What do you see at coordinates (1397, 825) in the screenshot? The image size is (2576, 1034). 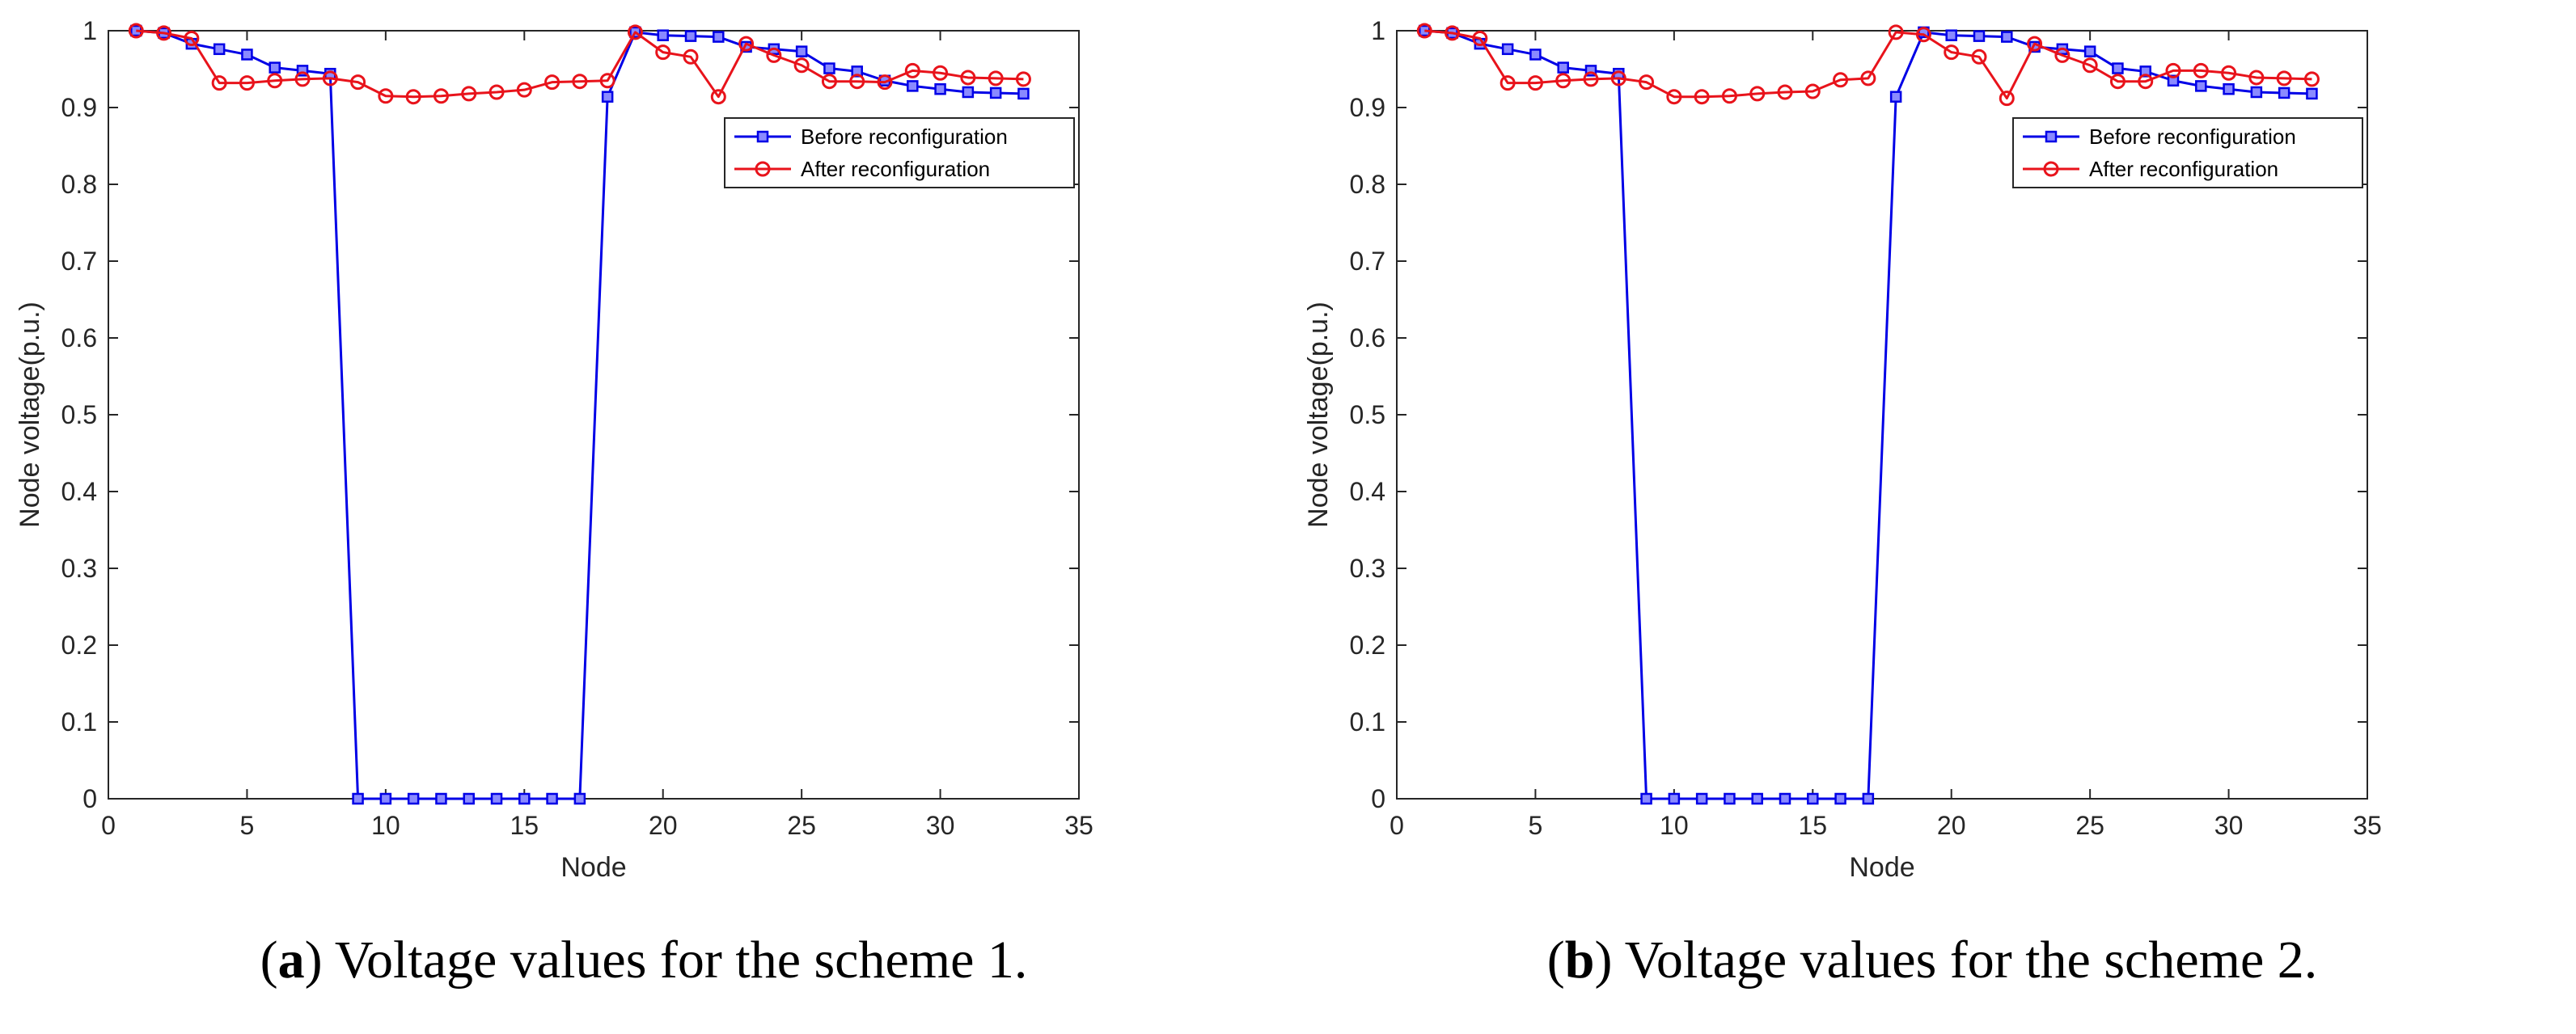 I see `x-tick-label: 0` at bounding box center [1397, 825].